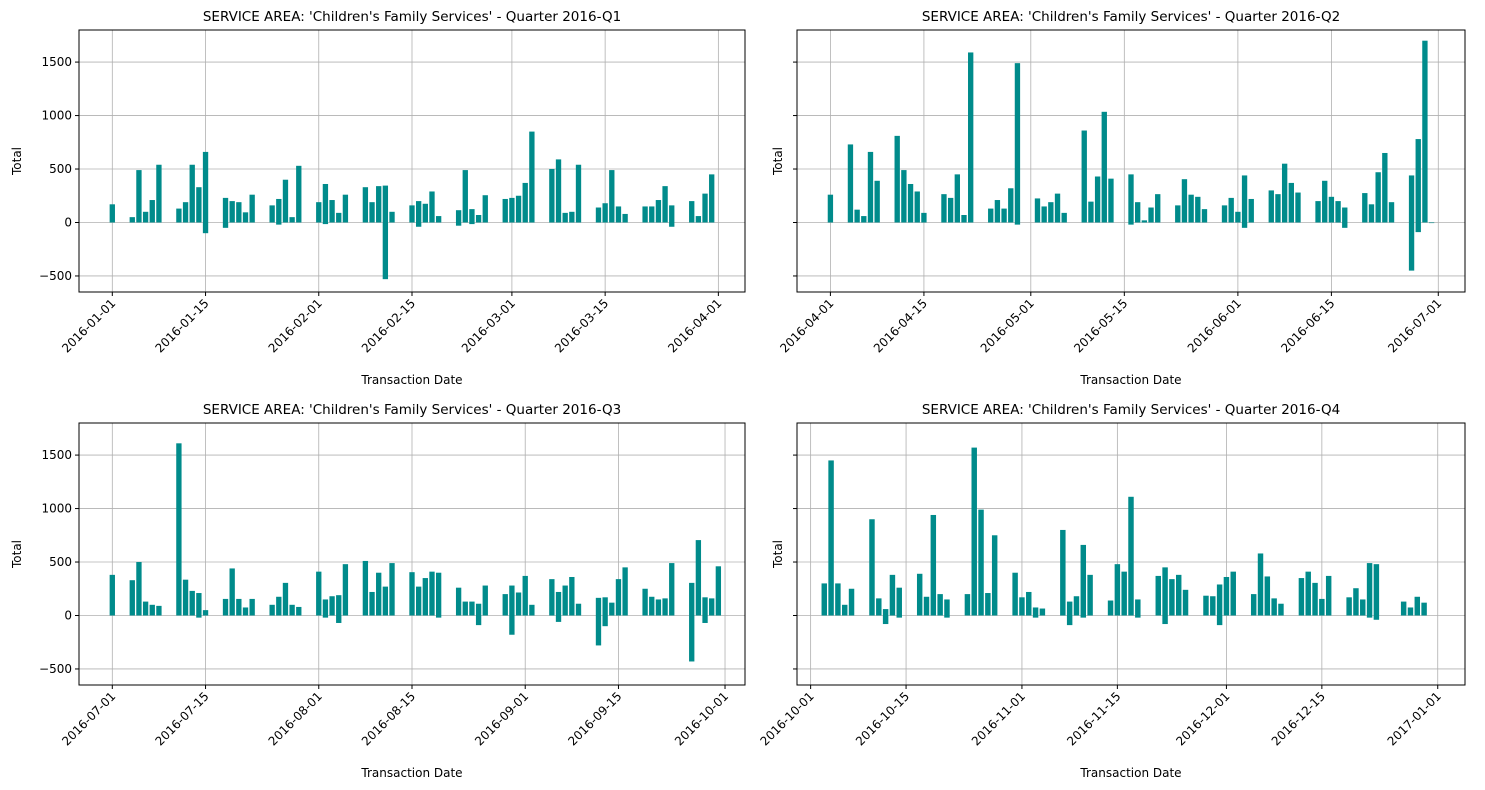 This screenshot has height=790, width=1485. What do you see at coordinates (1214, 325) in the screenshot?
I see `x-tick-label: 2016-06-01` at bounding box center [1214, 325].